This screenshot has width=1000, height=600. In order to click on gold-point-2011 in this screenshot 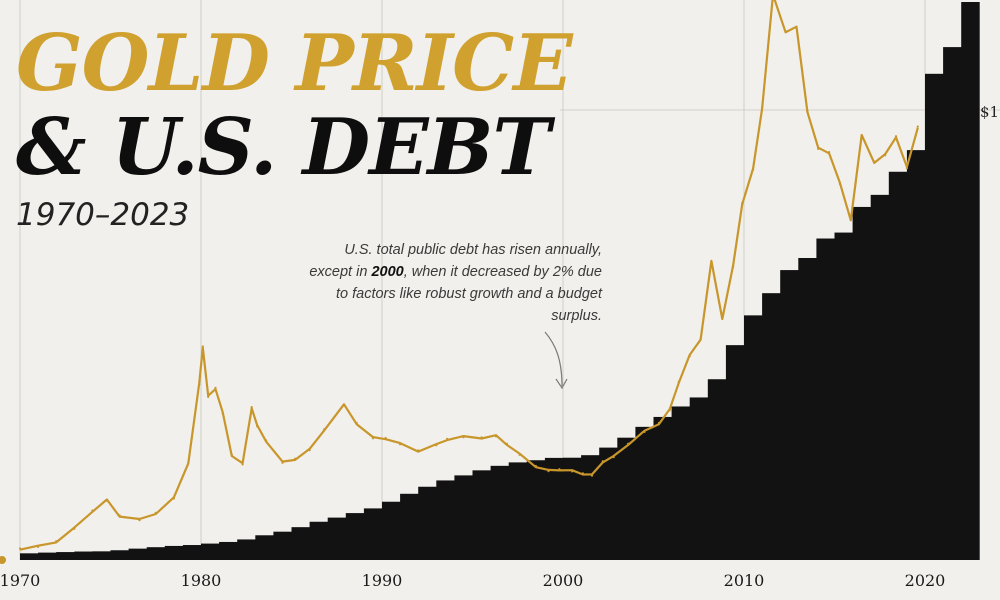, I will do `click(762, 107)`.